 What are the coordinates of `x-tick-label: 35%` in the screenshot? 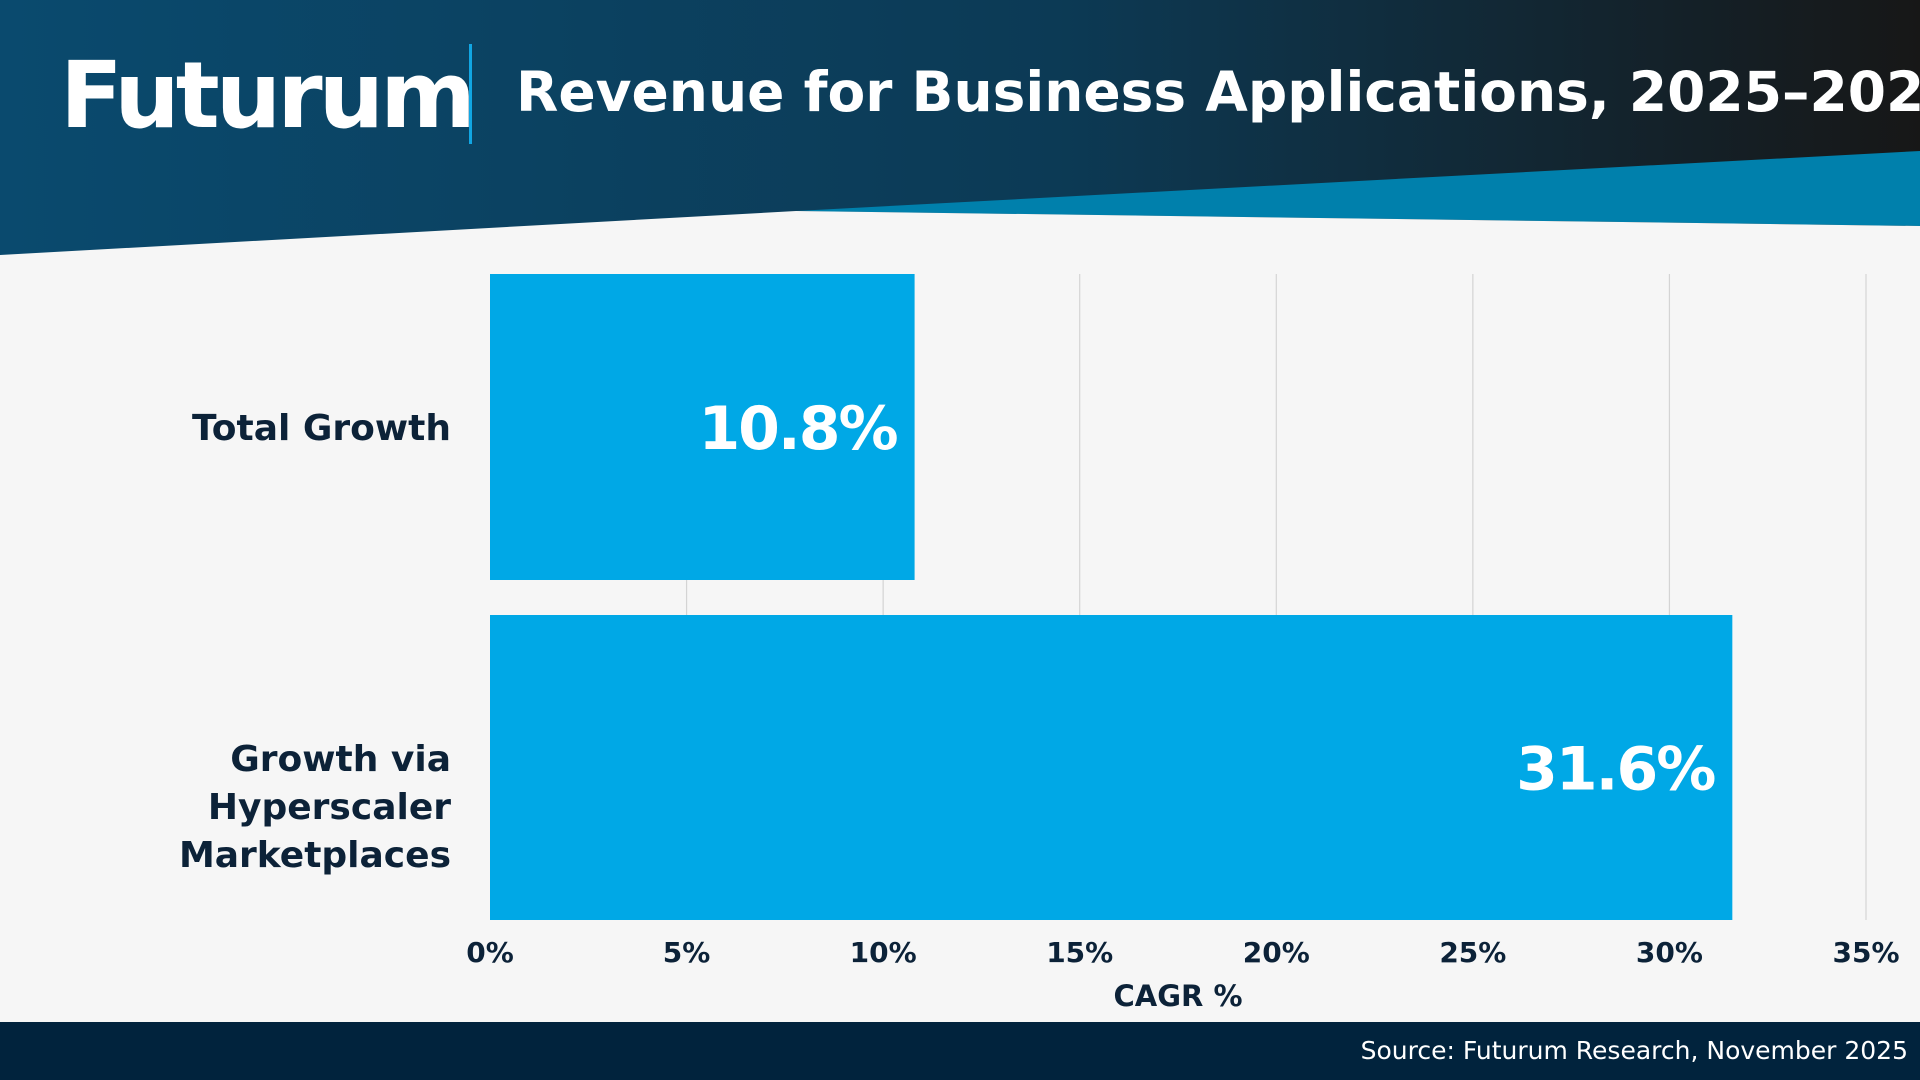 It's located at (1865, 952).